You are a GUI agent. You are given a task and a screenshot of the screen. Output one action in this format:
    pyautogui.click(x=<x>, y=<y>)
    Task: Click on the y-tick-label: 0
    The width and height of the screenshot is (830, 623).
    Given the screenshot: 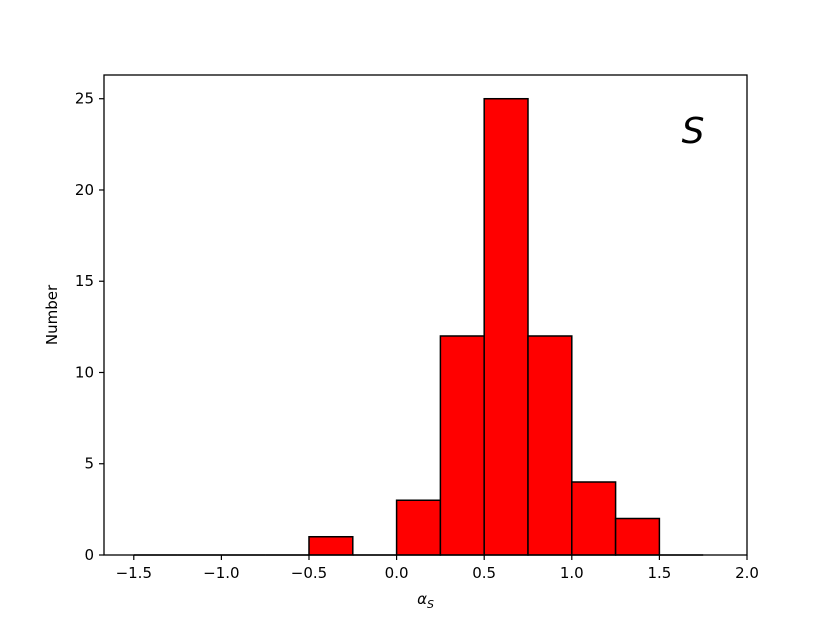 What is the action you would take?
    pyautogui.click(x=89, y=555)
    